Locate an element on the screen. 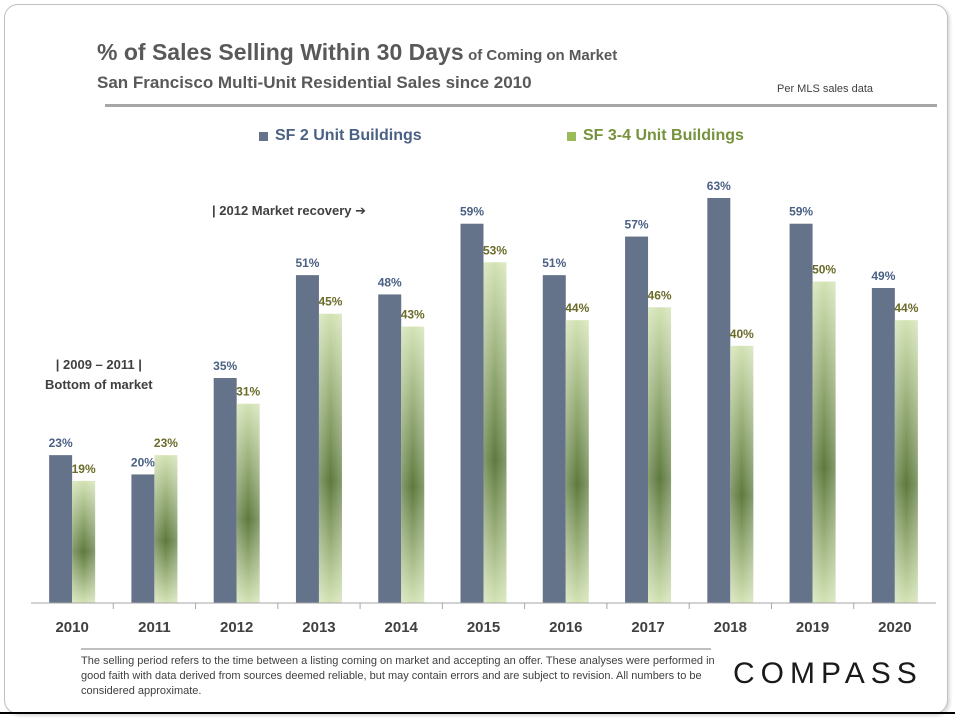 This screenshot has height=718, width=955. bottom-border-line is located at coordinates (477, 713).